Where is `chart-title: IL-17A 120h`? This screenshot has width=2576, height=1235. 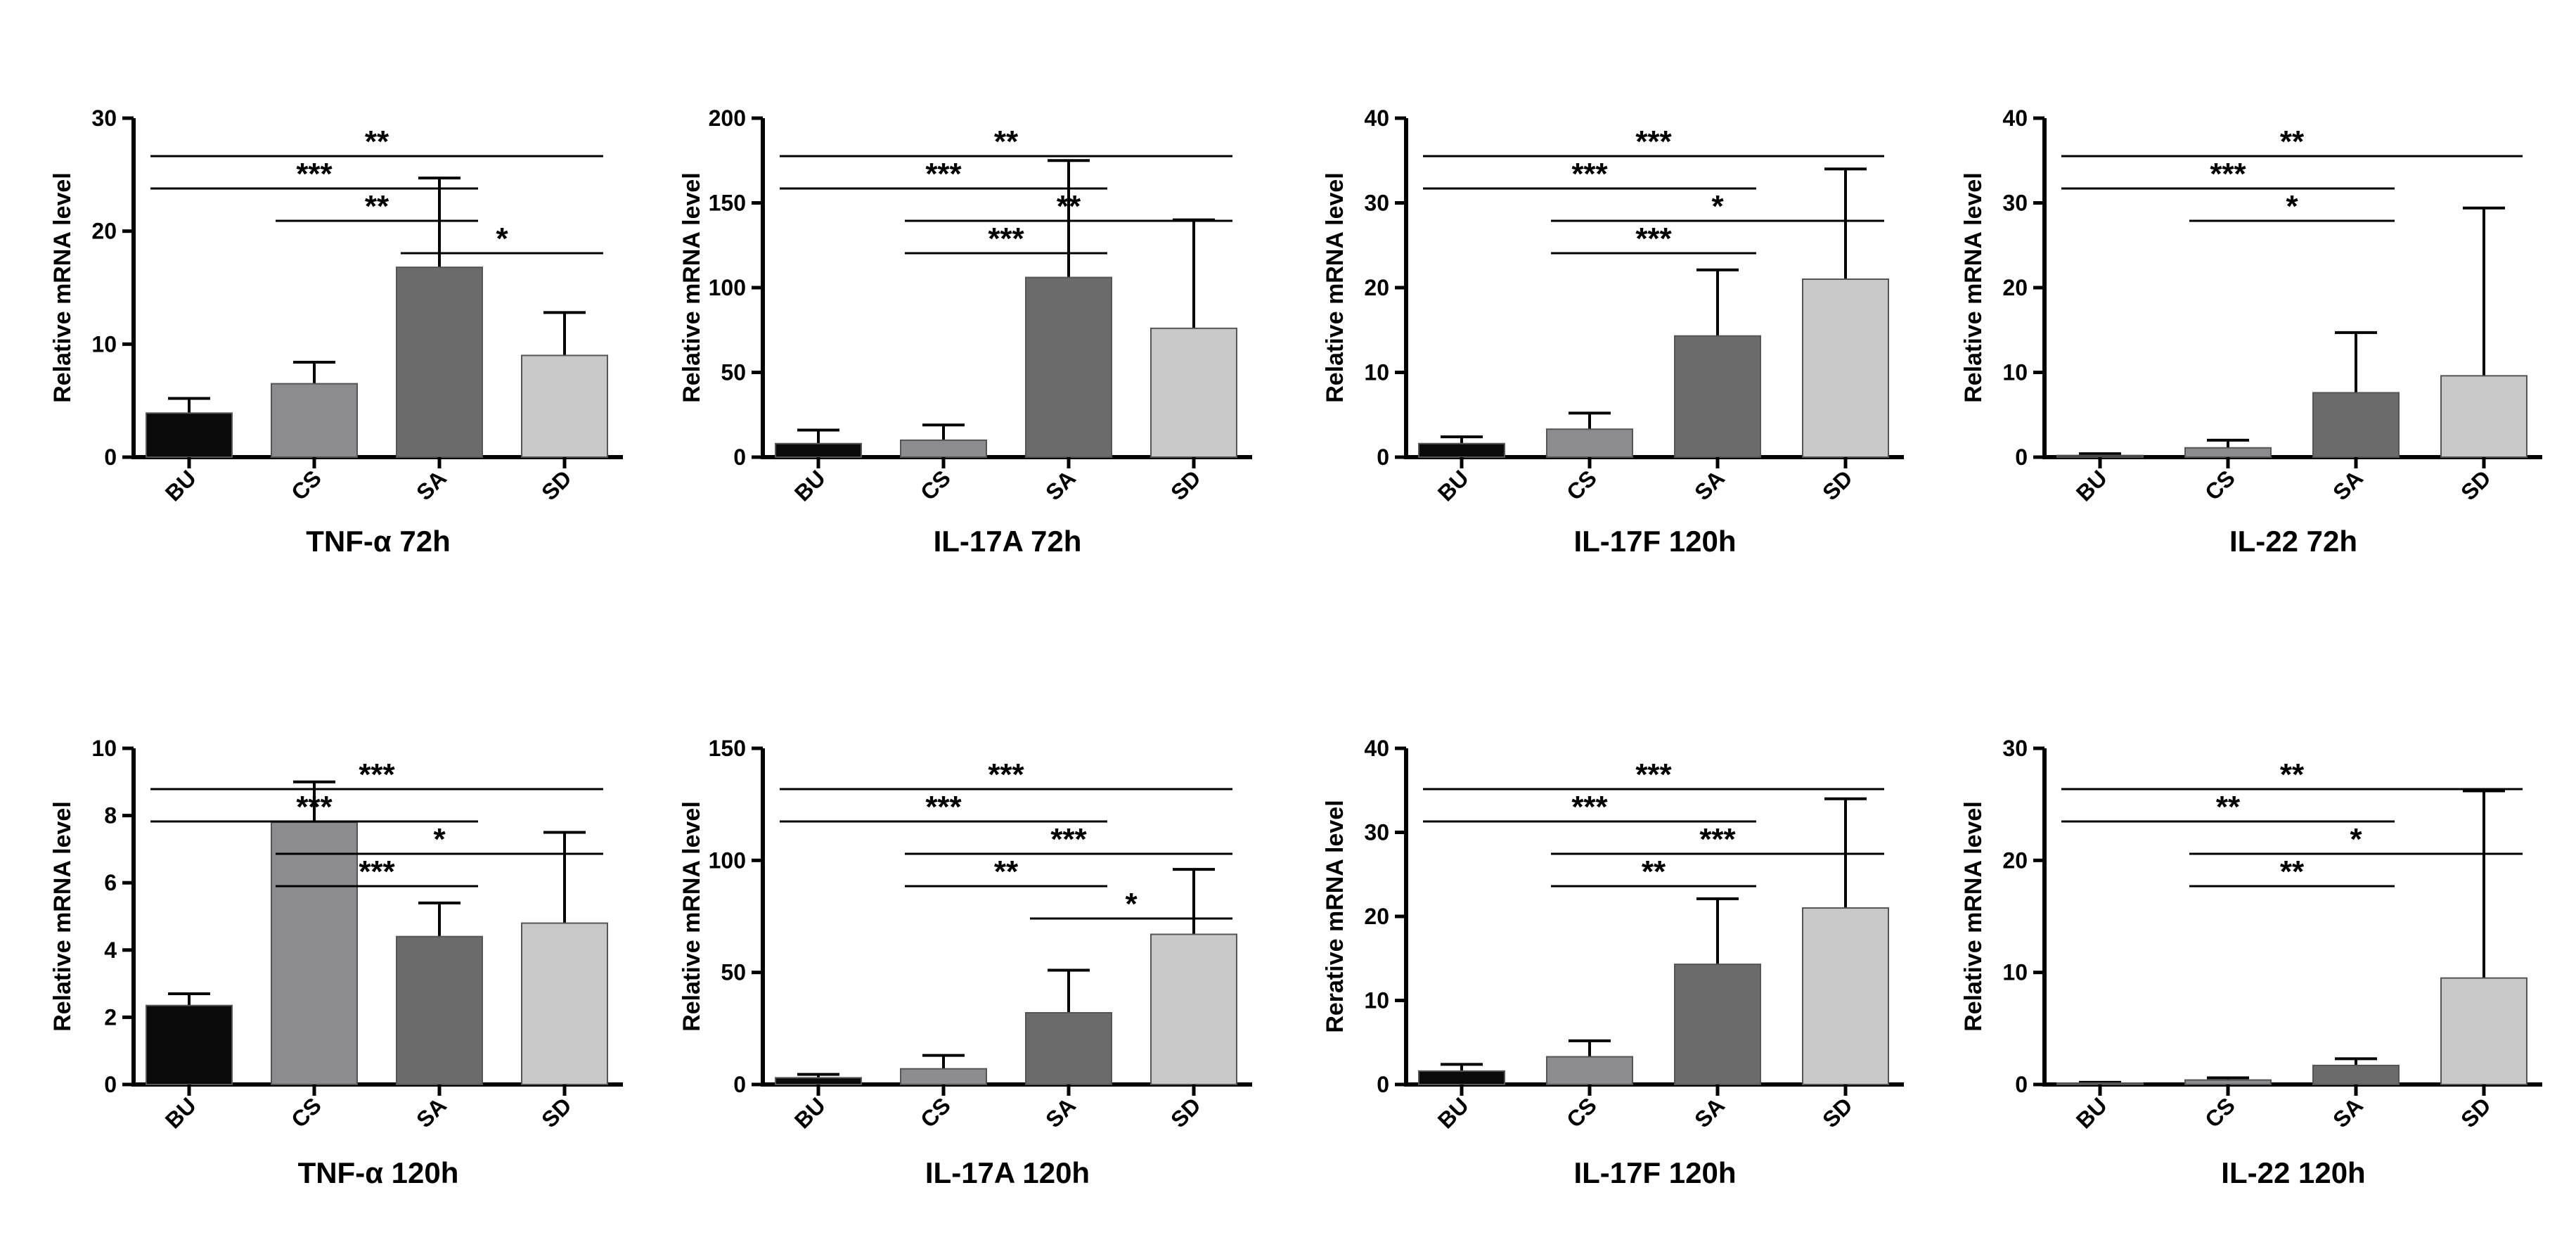 chart-title: IL-17A 120h is located at coordinates (1007, 1172).